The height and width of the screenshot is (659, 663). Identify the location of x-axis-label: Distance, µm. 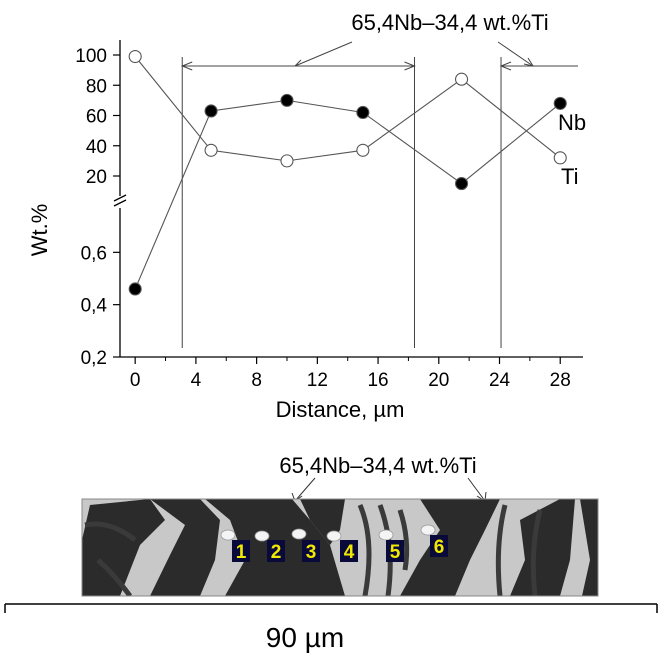
(340, 409).